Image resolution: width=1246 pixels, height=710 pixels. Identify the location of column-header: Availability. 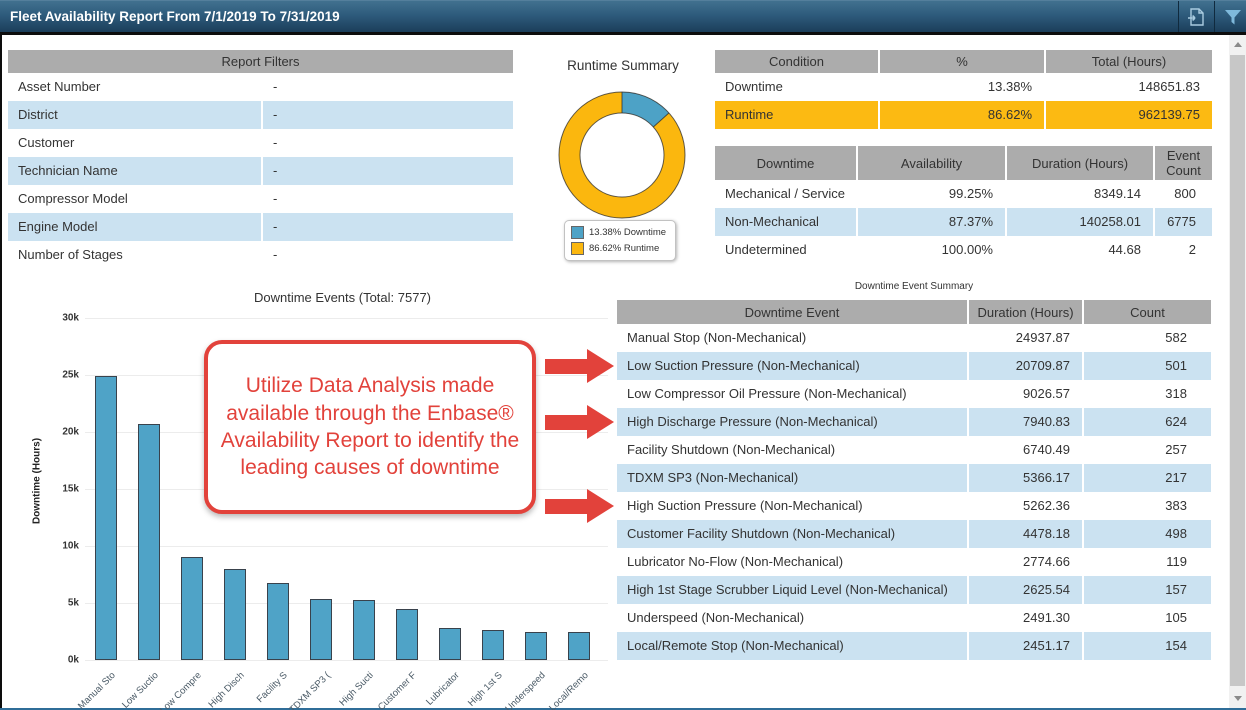
(932, 163).